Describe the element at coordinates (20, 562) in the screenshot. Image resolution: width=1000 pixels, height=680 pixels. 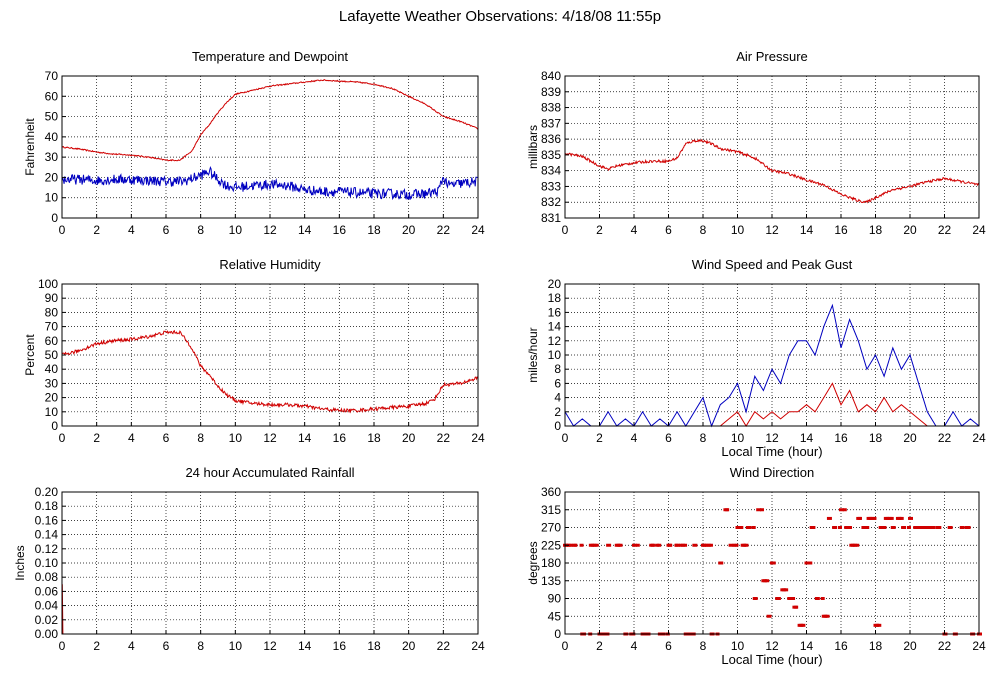
I see `rainfall-ylabel: Inches` at that location.